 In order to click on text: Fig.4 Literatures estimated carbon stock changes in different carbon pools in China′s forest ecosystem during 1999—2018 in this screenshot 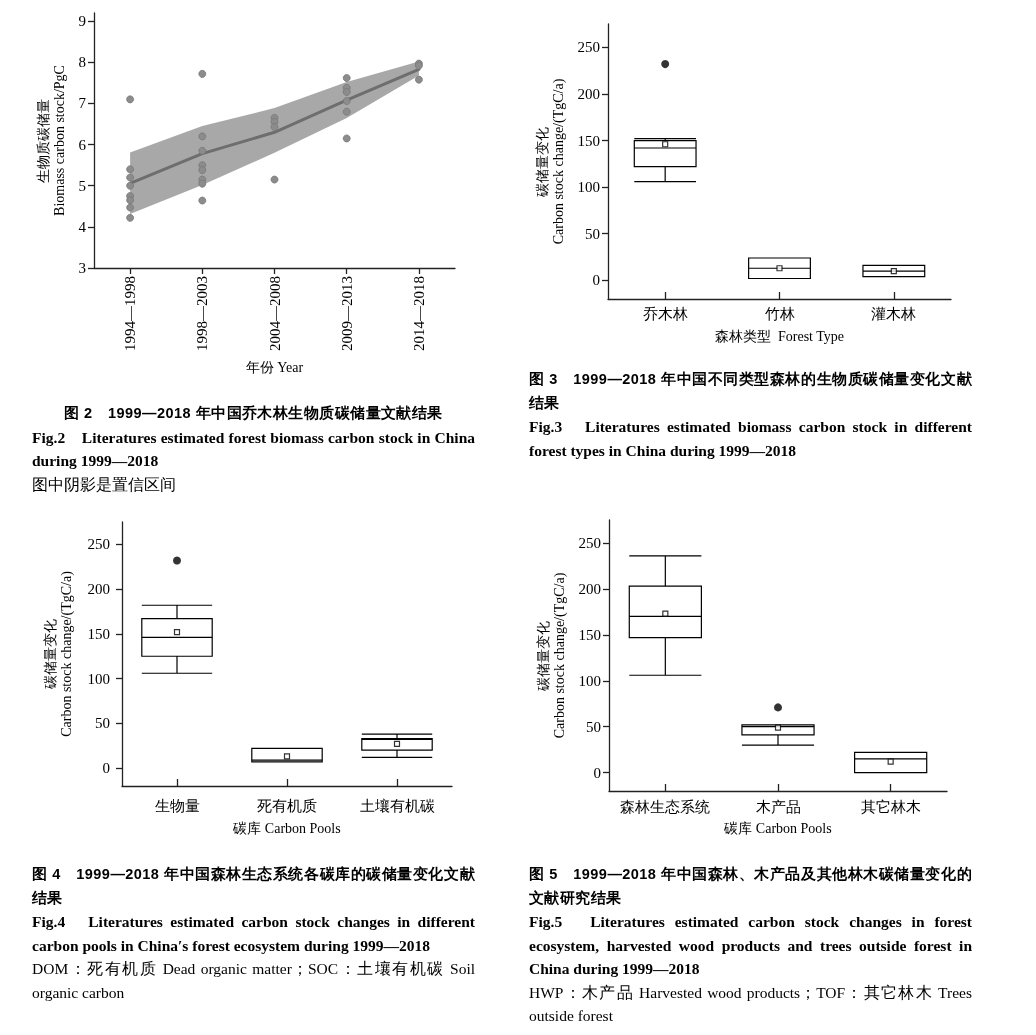, I will do `click(253, 934)`.